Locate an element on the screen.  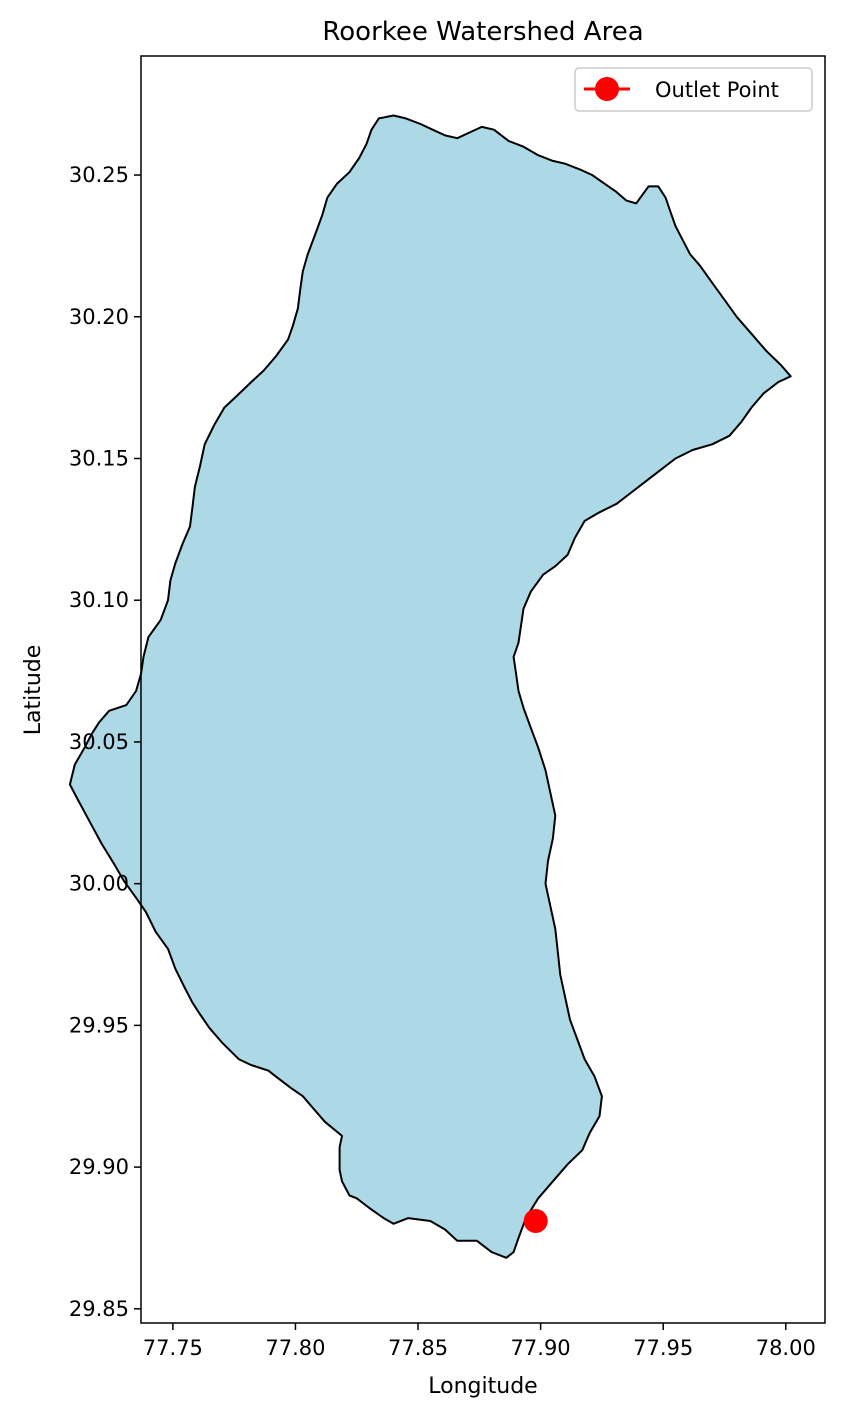
legend: Outlet Point is located at coordinates (693, 89).